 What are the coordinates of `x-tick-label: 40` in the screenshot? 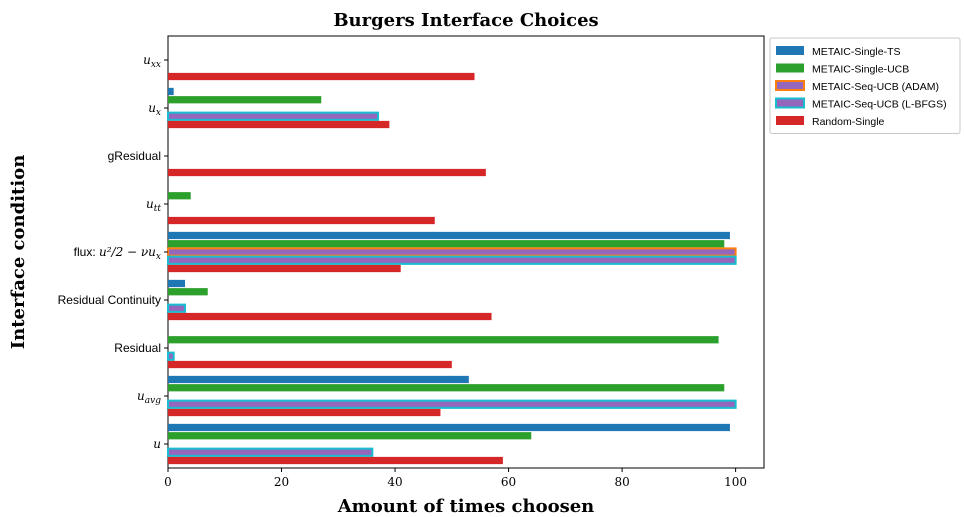 It's located at (394, 482).